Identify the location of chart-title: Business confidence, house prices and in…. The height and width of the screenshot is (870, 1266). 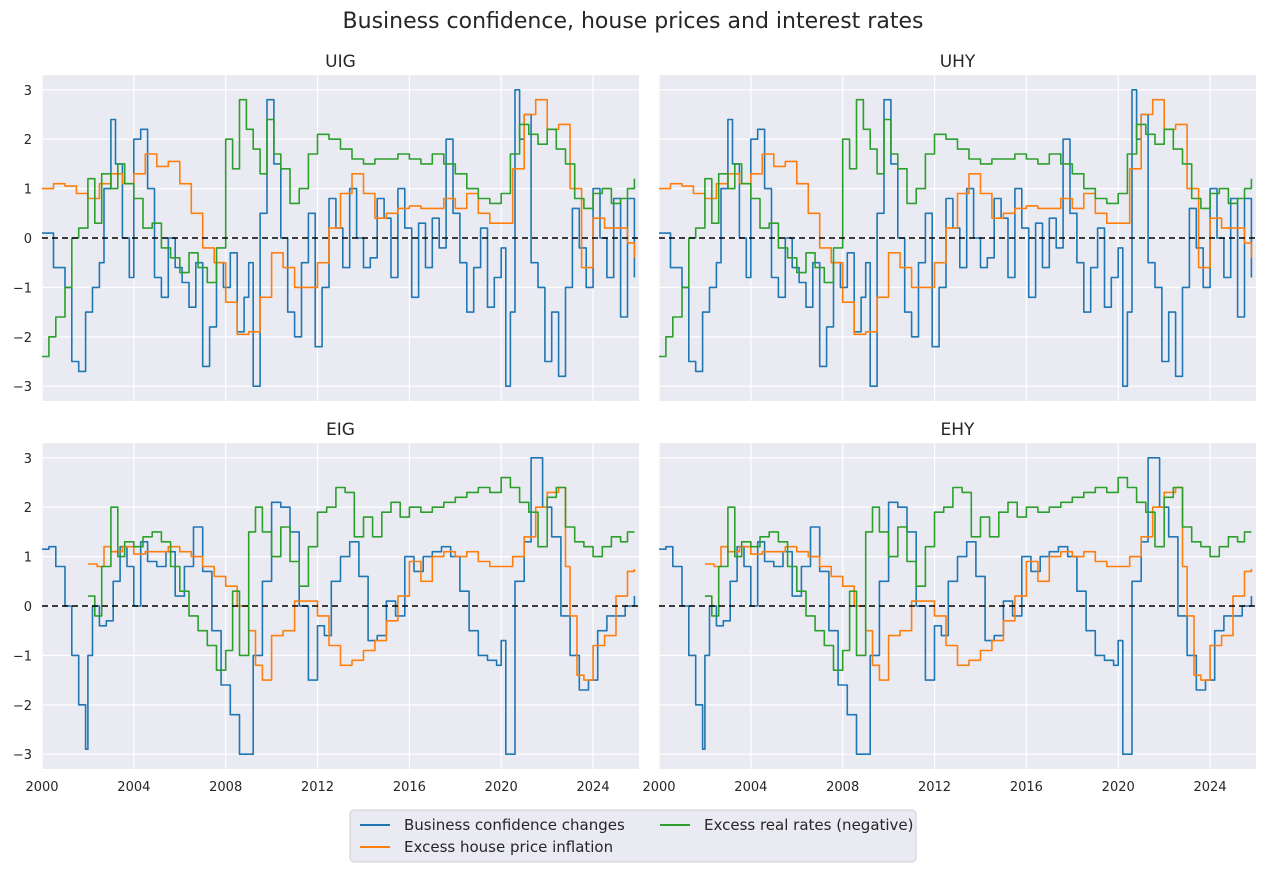
(633, 21).